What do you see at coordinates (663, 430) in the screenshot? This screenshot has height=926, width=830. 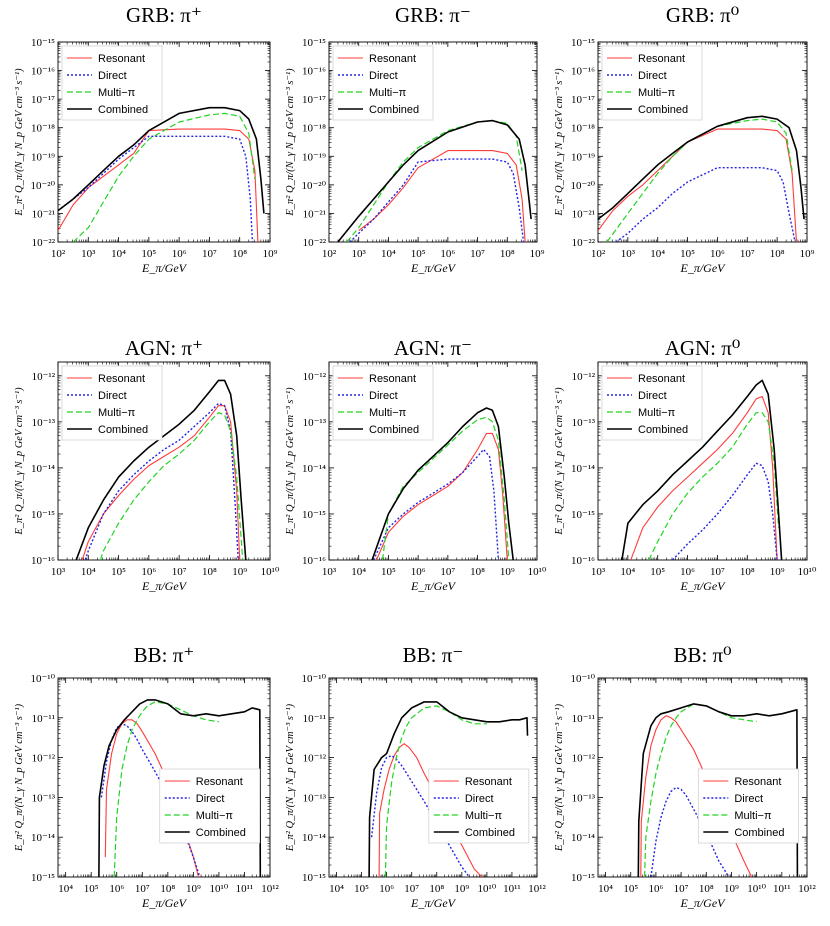 I see `legend-label-combined: Combined` at bounding box center [663, 430].